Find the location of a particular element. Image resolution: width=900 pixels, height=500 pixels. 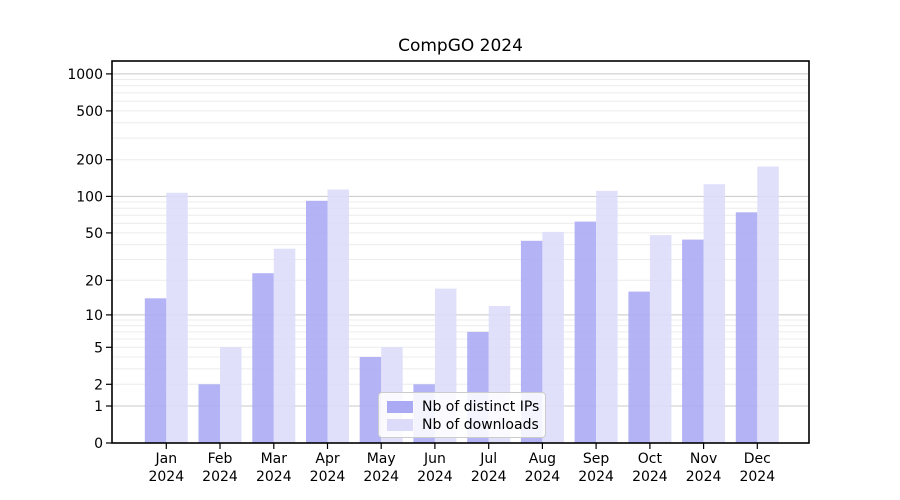

bar-distinct-ips-sep is located at coordinates (585, 332).